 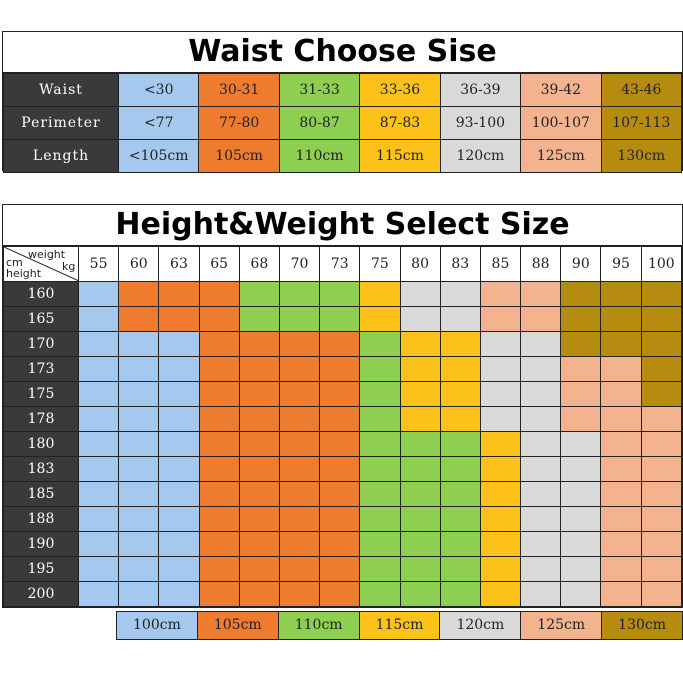 What do you see at coordinates (61, 156) in the screenshot?
I see `row-label-length: Length` at bounding box center [61, 156].